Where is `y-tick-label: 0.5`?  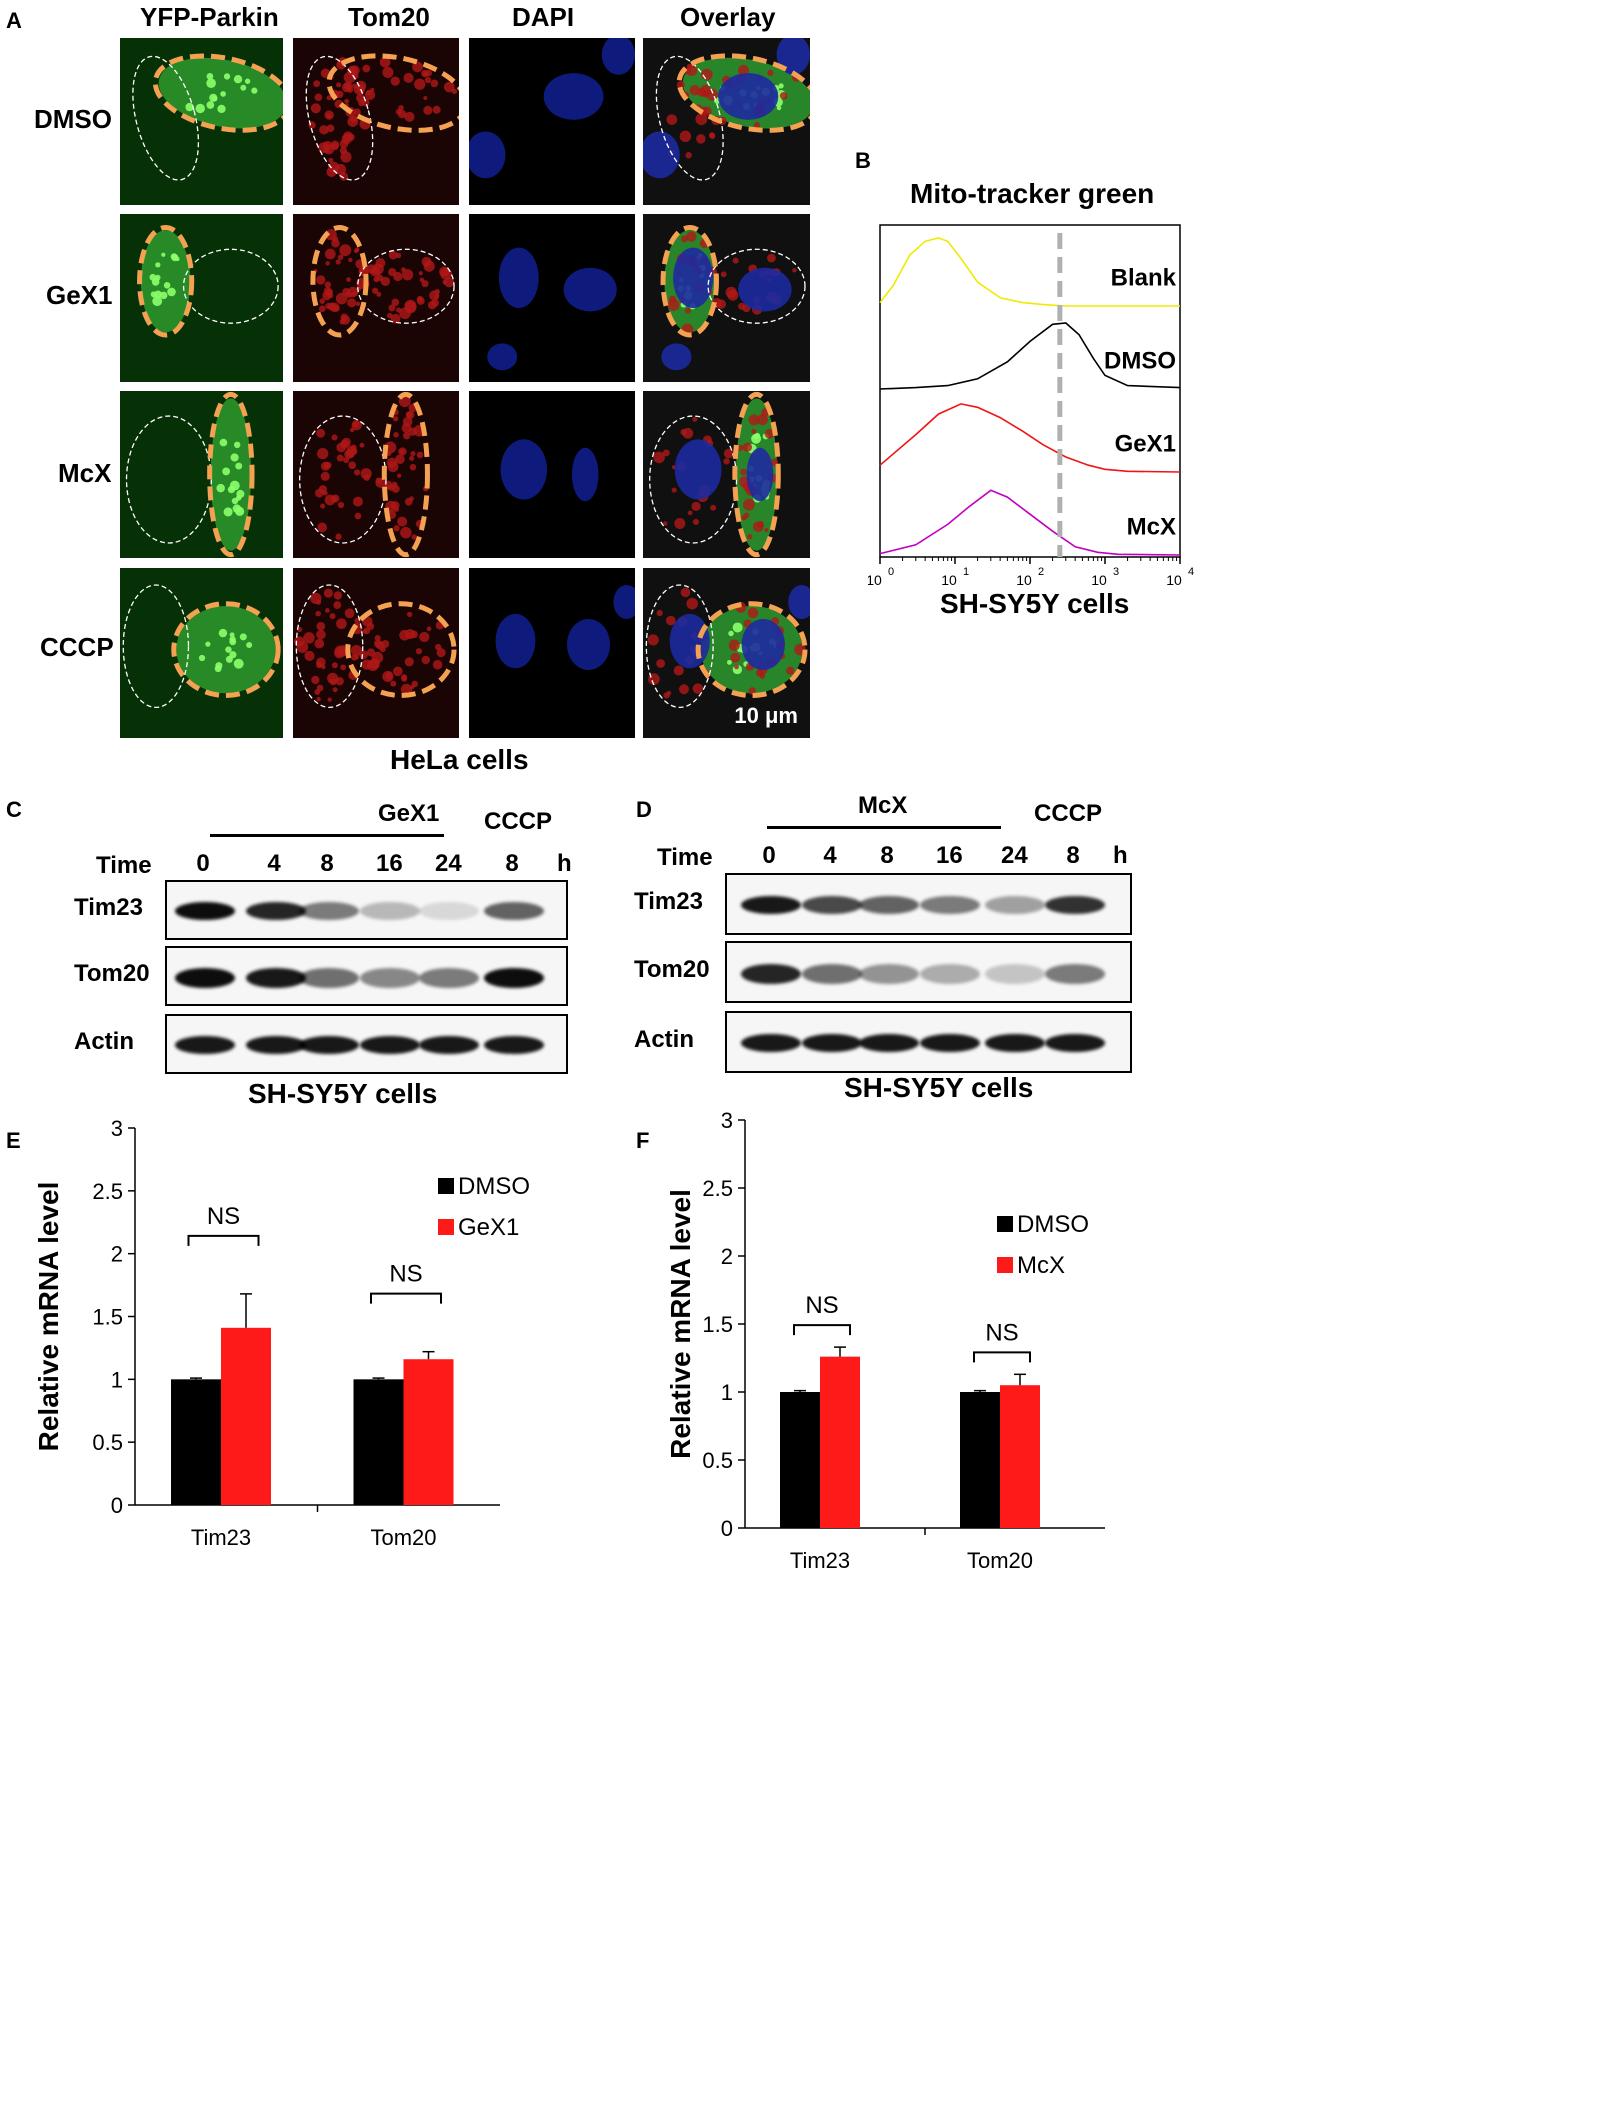 y-tick-label: 0.5 is located at coordinates (717, 1460).